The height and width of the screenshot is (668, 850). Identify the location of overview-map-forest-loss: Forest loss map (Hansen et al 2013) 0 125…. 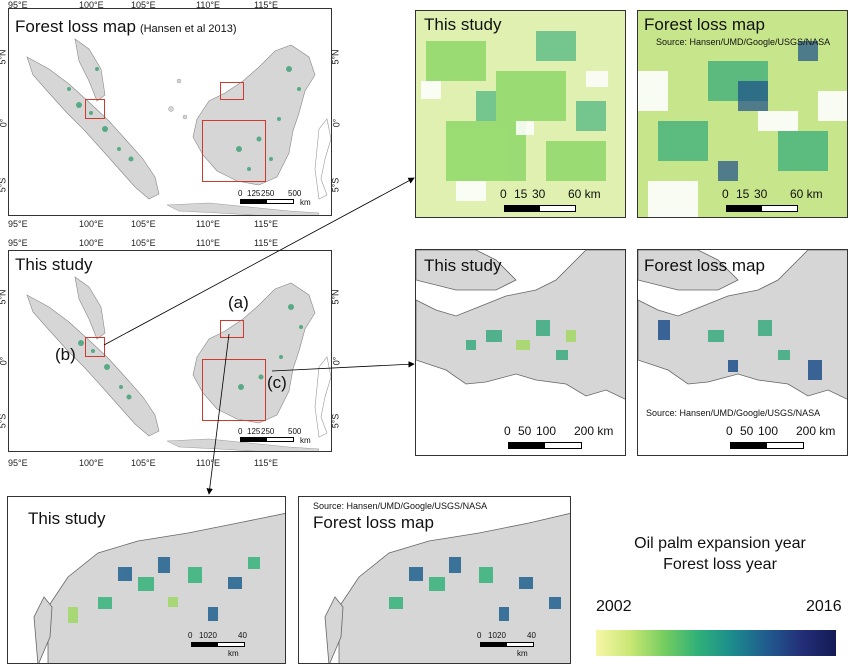
(170, 112).